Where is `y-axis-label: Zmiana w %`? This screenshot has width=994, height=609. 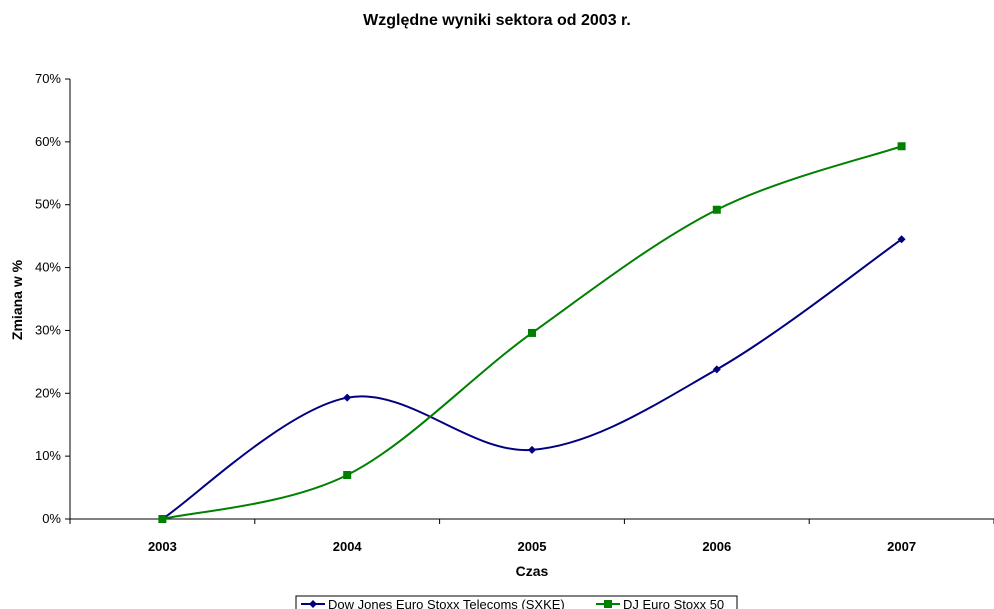 y-axis-label: Zmiana w % is located at coordinates (17, 299).